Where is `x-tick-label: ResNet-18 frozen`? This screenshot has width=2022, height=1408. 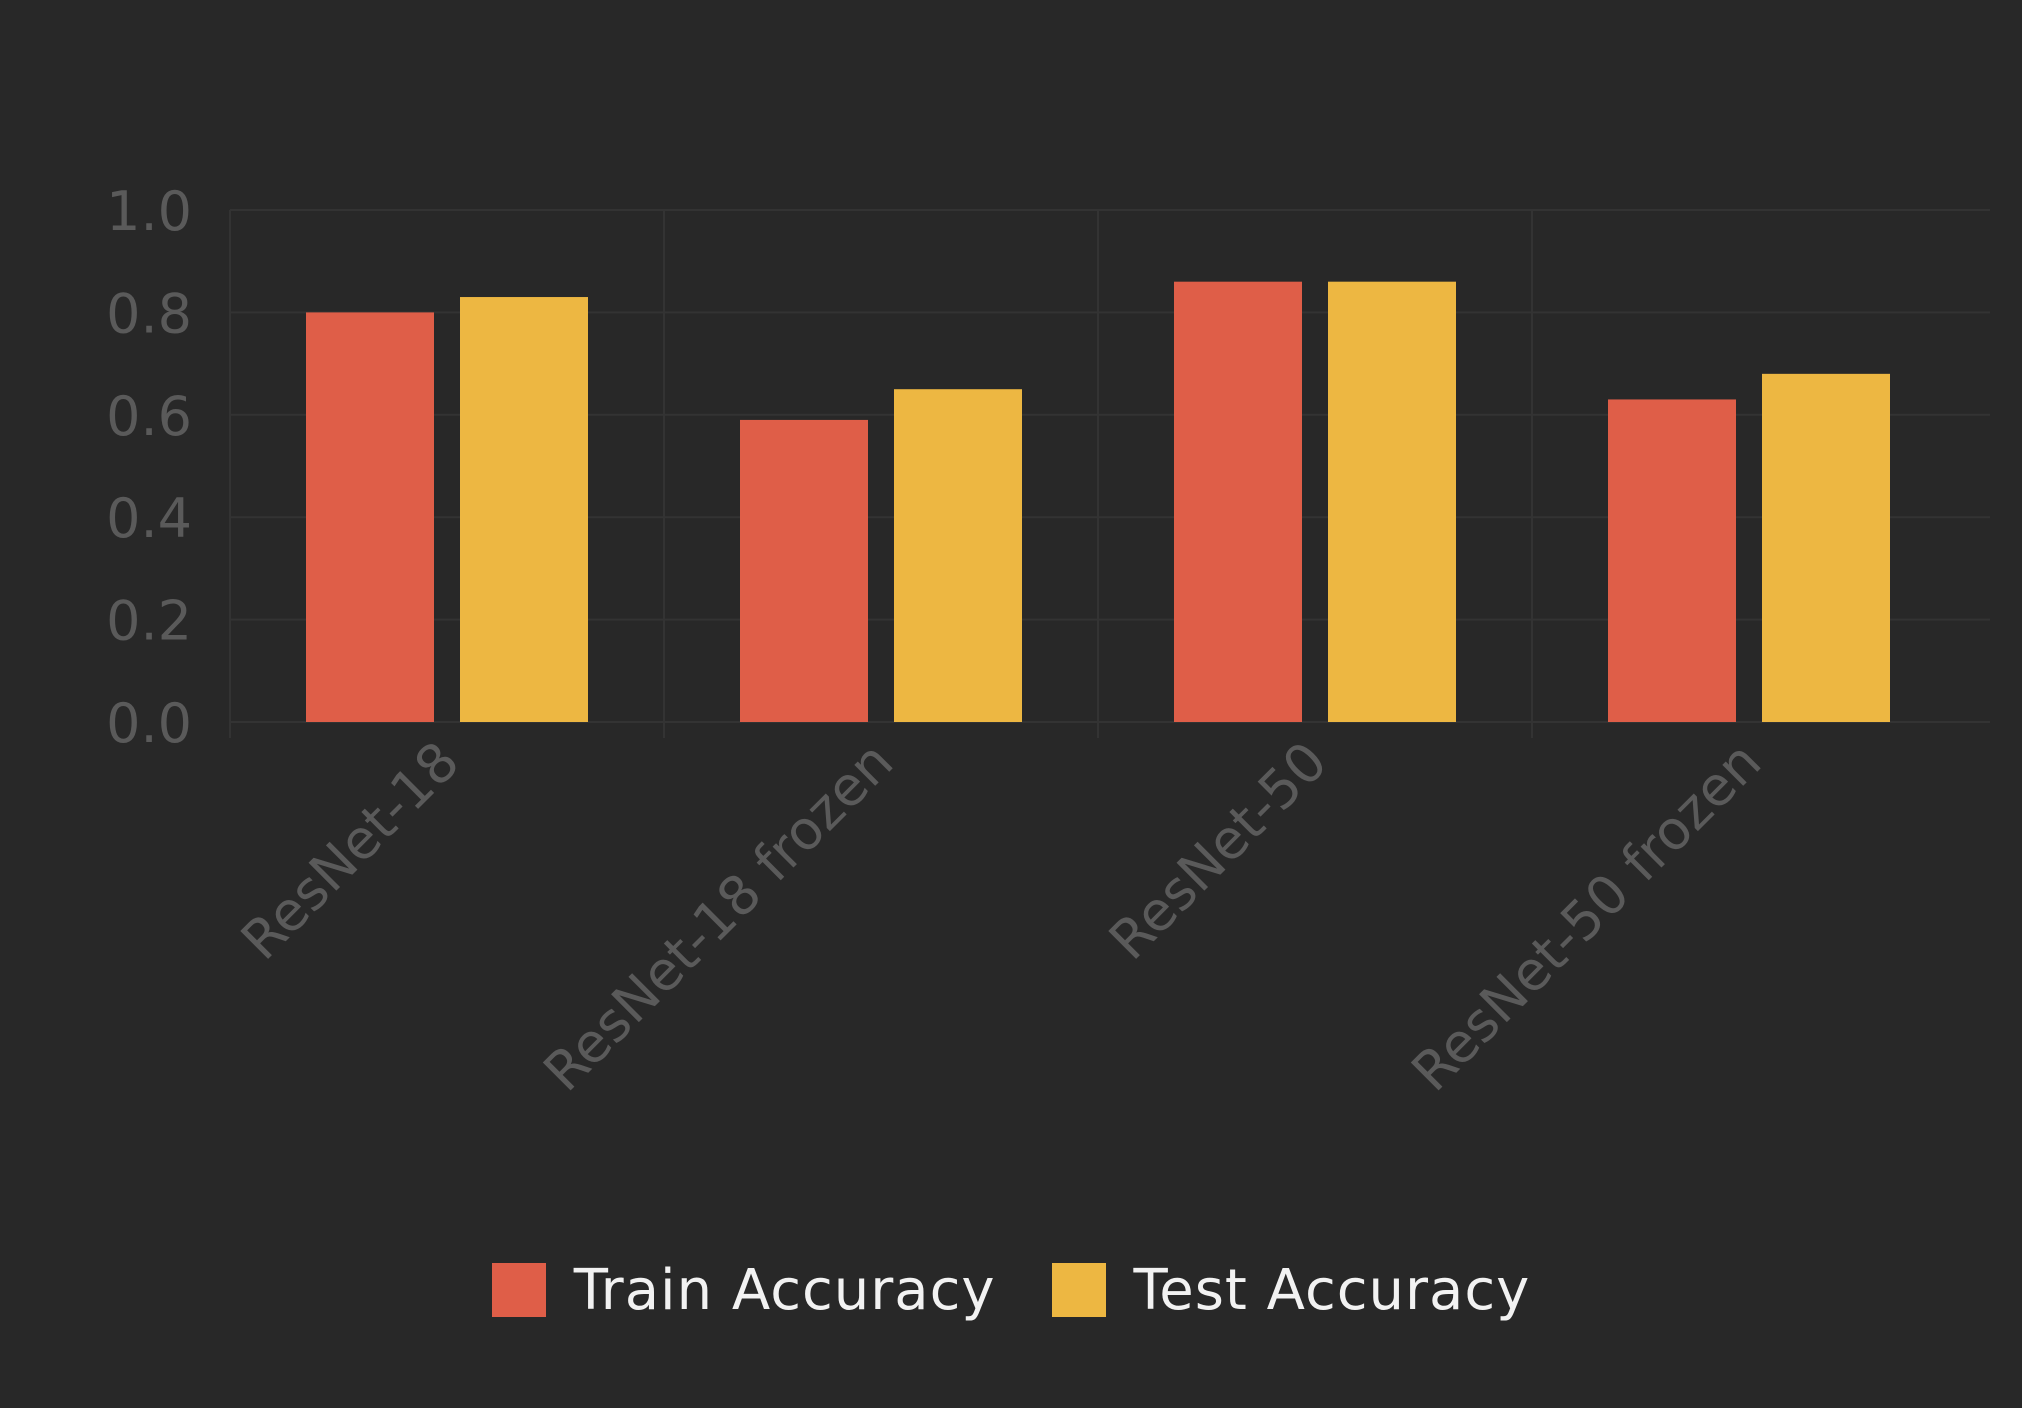
x-tick-label: ResNet-18 frozen is located at coordinates (719, 917).